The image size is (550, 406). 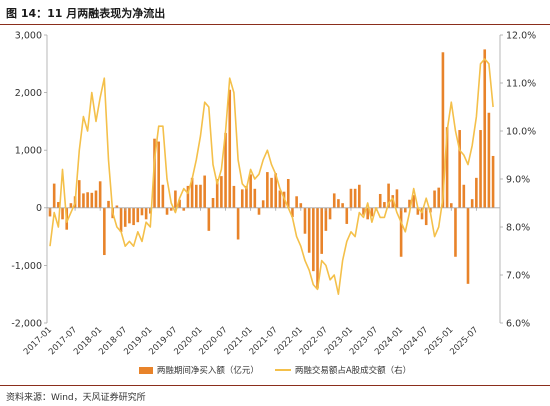 I want to click on legend-item-ratio: 两融交易额占A股成交额（右）, so click(x=343, y=370).